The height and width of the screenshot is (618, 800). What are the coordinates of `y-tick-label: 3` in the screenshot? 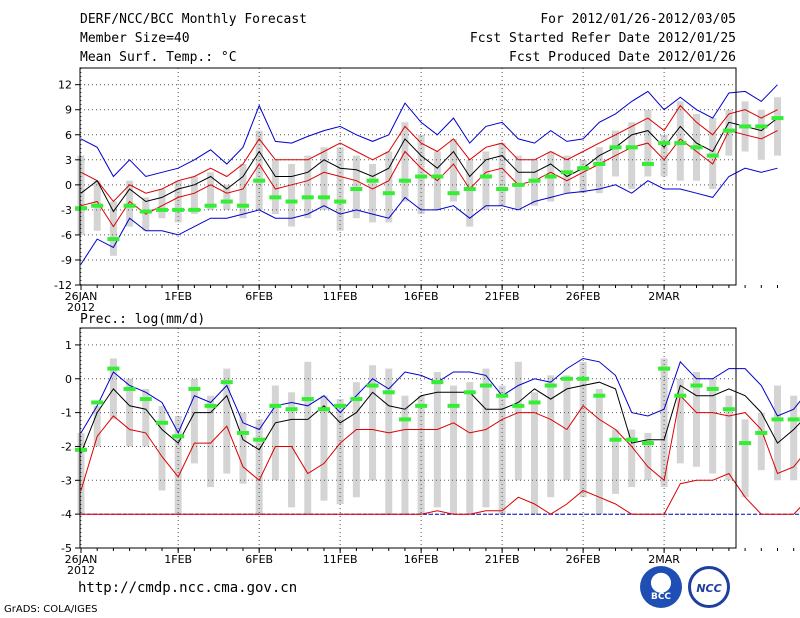 It's located at (68, 160).